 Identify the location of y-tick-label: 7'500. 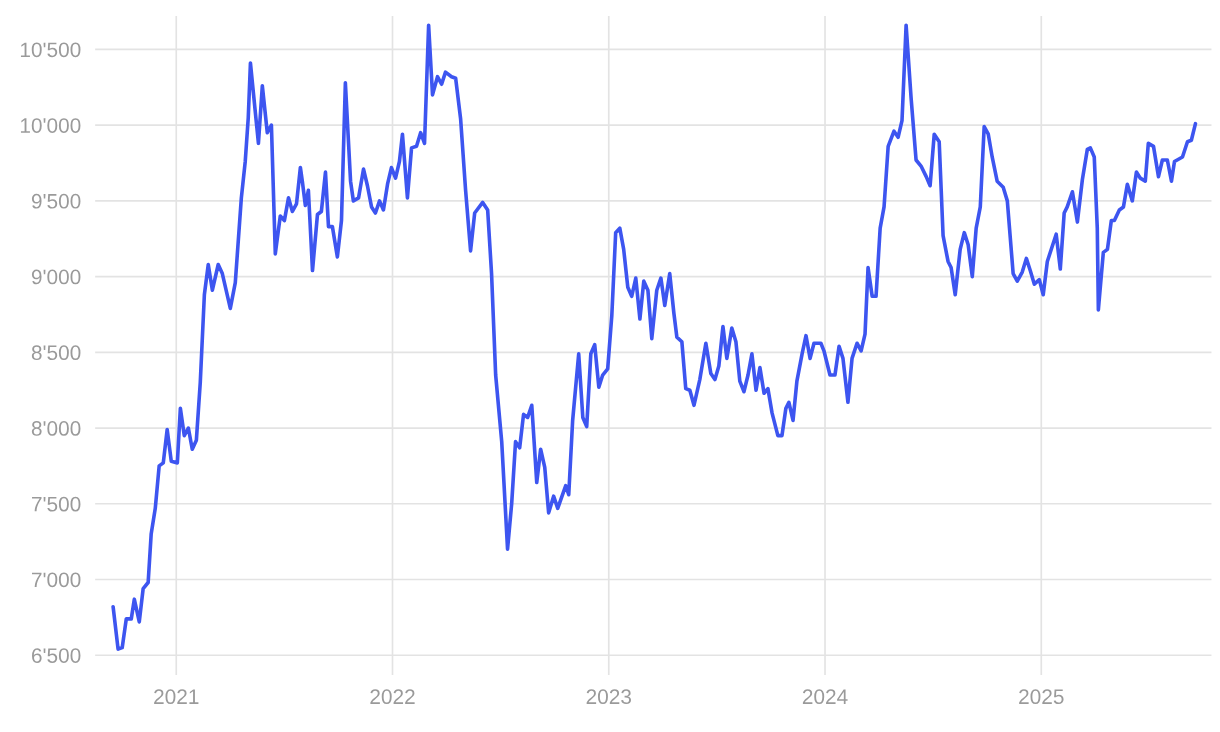
(56, 504).